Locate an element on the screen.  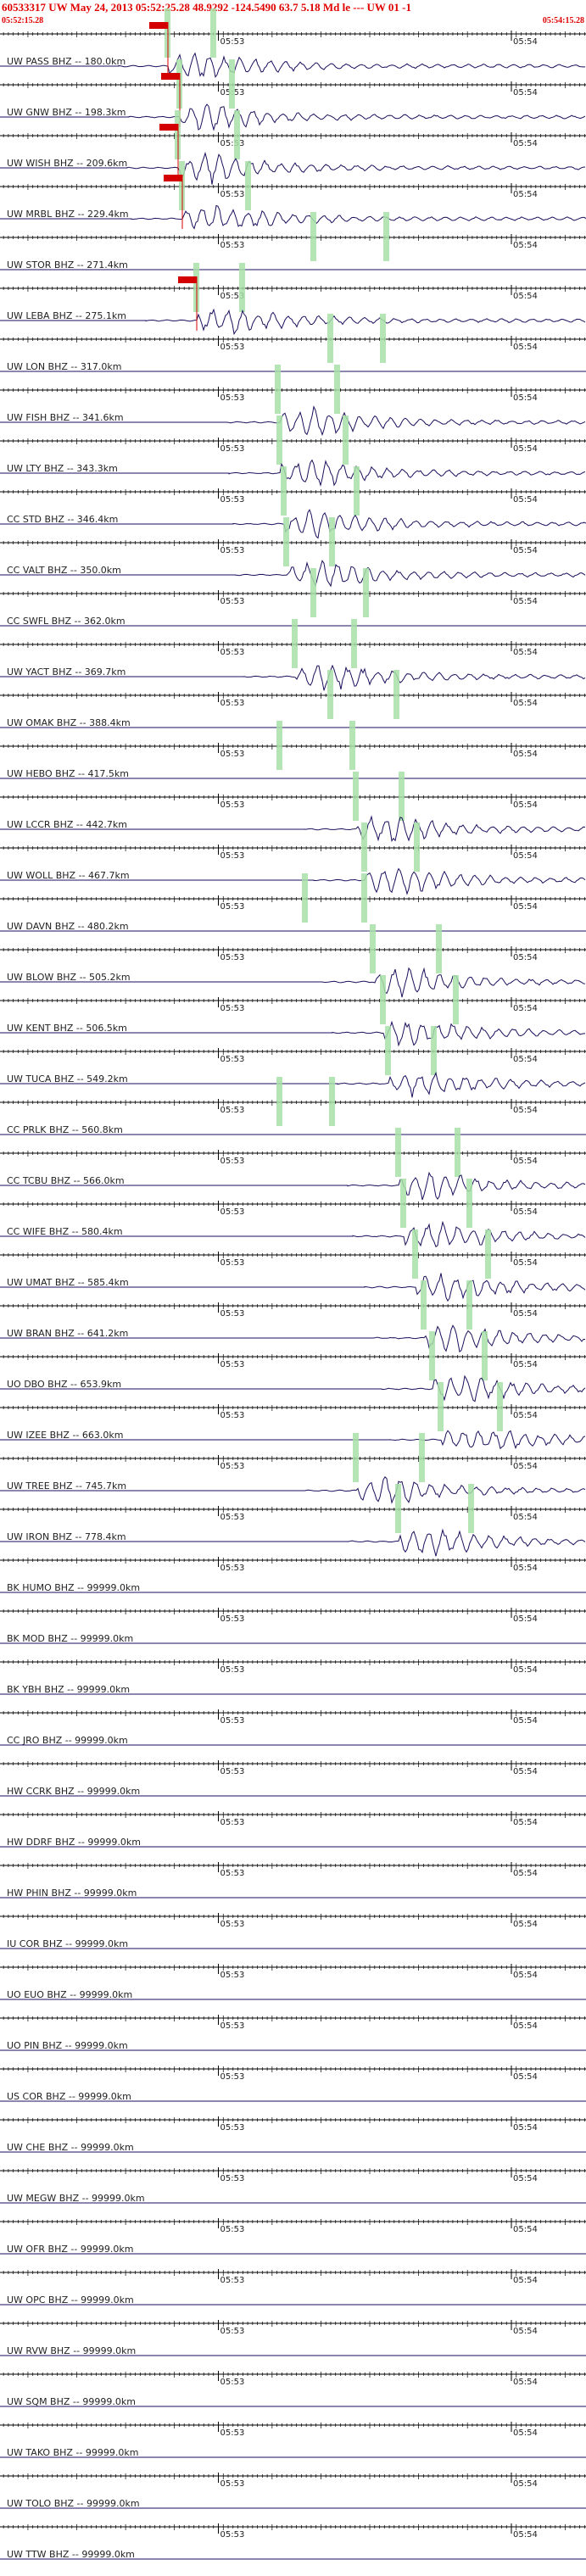
trace-panel: 05:53 05:54 BK YBH BHZ -- 99999.0km is located at coordinates (293, 1677).